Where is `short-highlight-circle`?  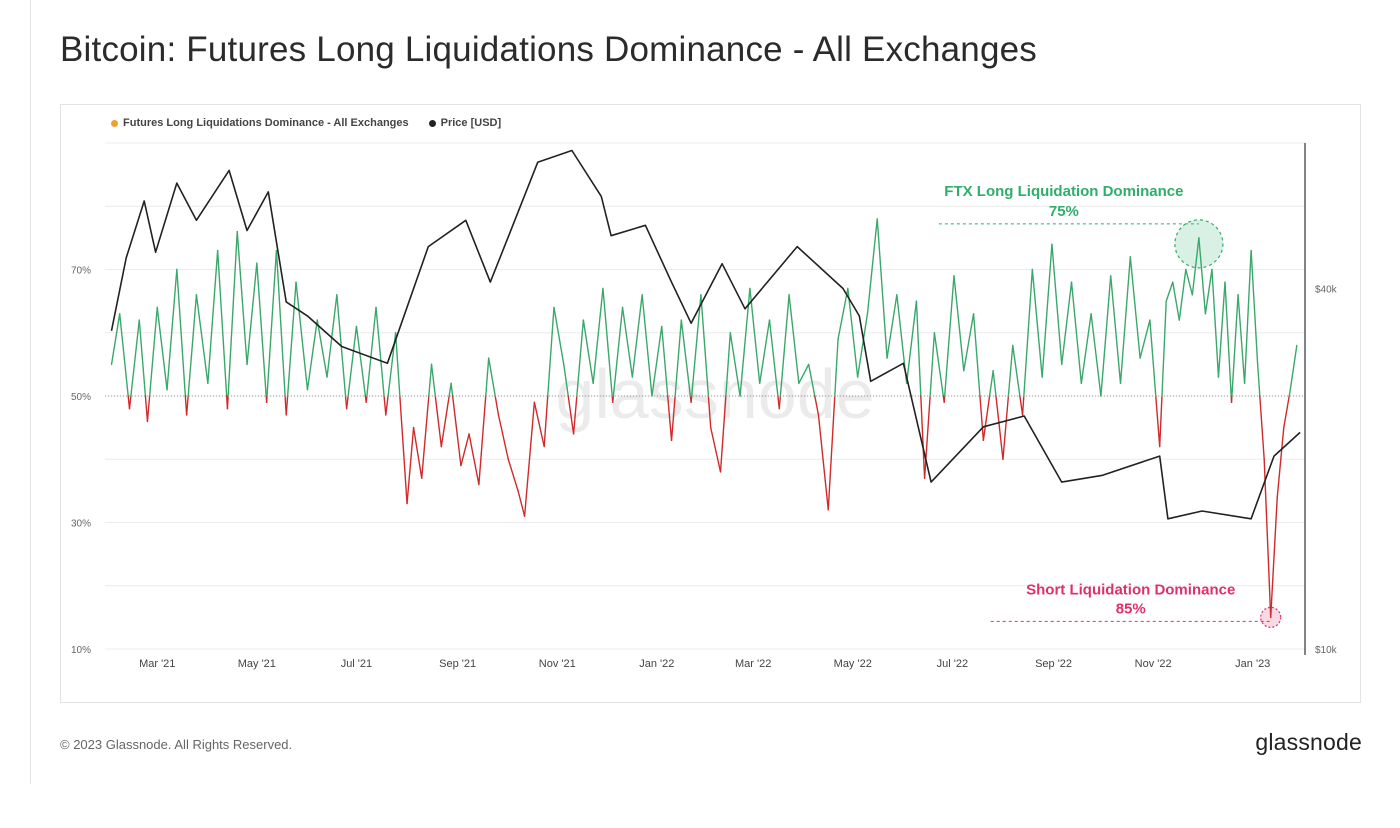 short-highlight-circle is located at coordinates (1271, 617).